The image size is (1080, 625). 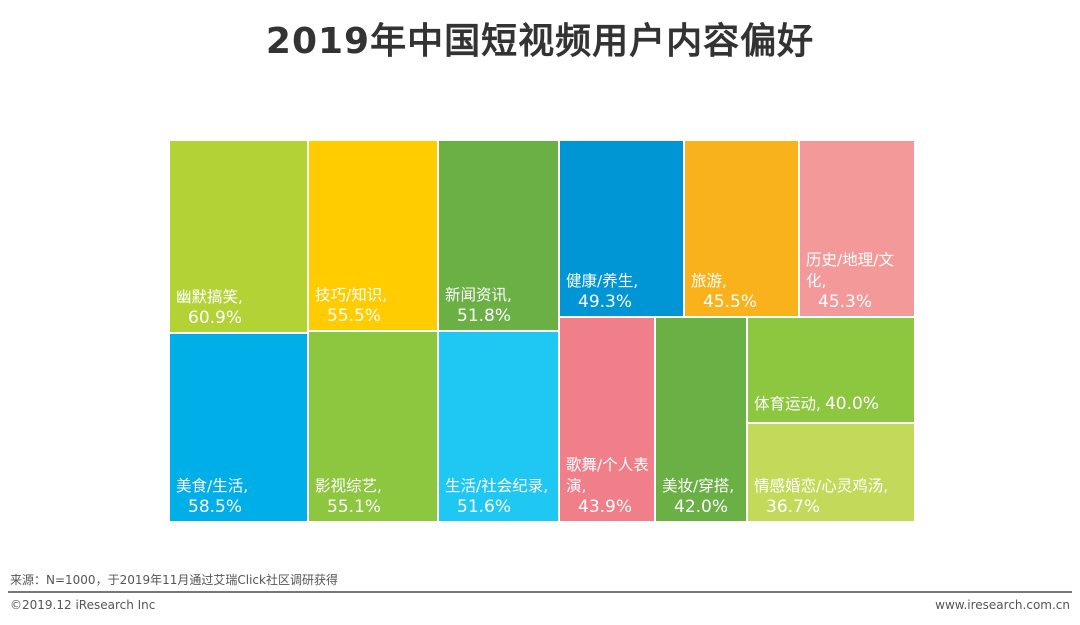 I want to click on tile-value: 51.8%, so click(x=484, y=316).